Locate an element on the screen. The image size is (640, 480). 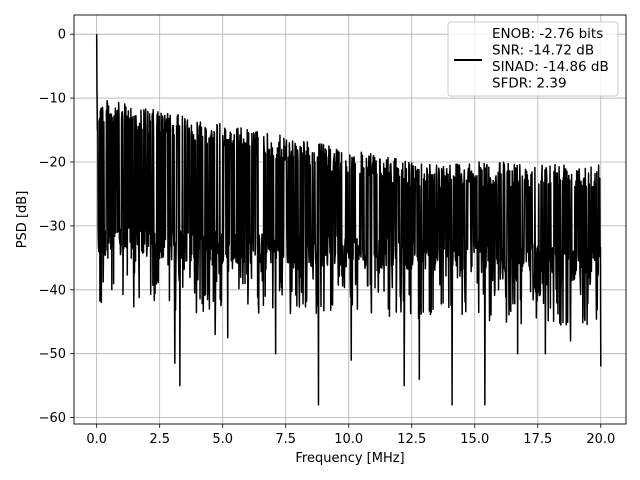
x-tick-label: 17.5 is located at coordinates (537, 439).